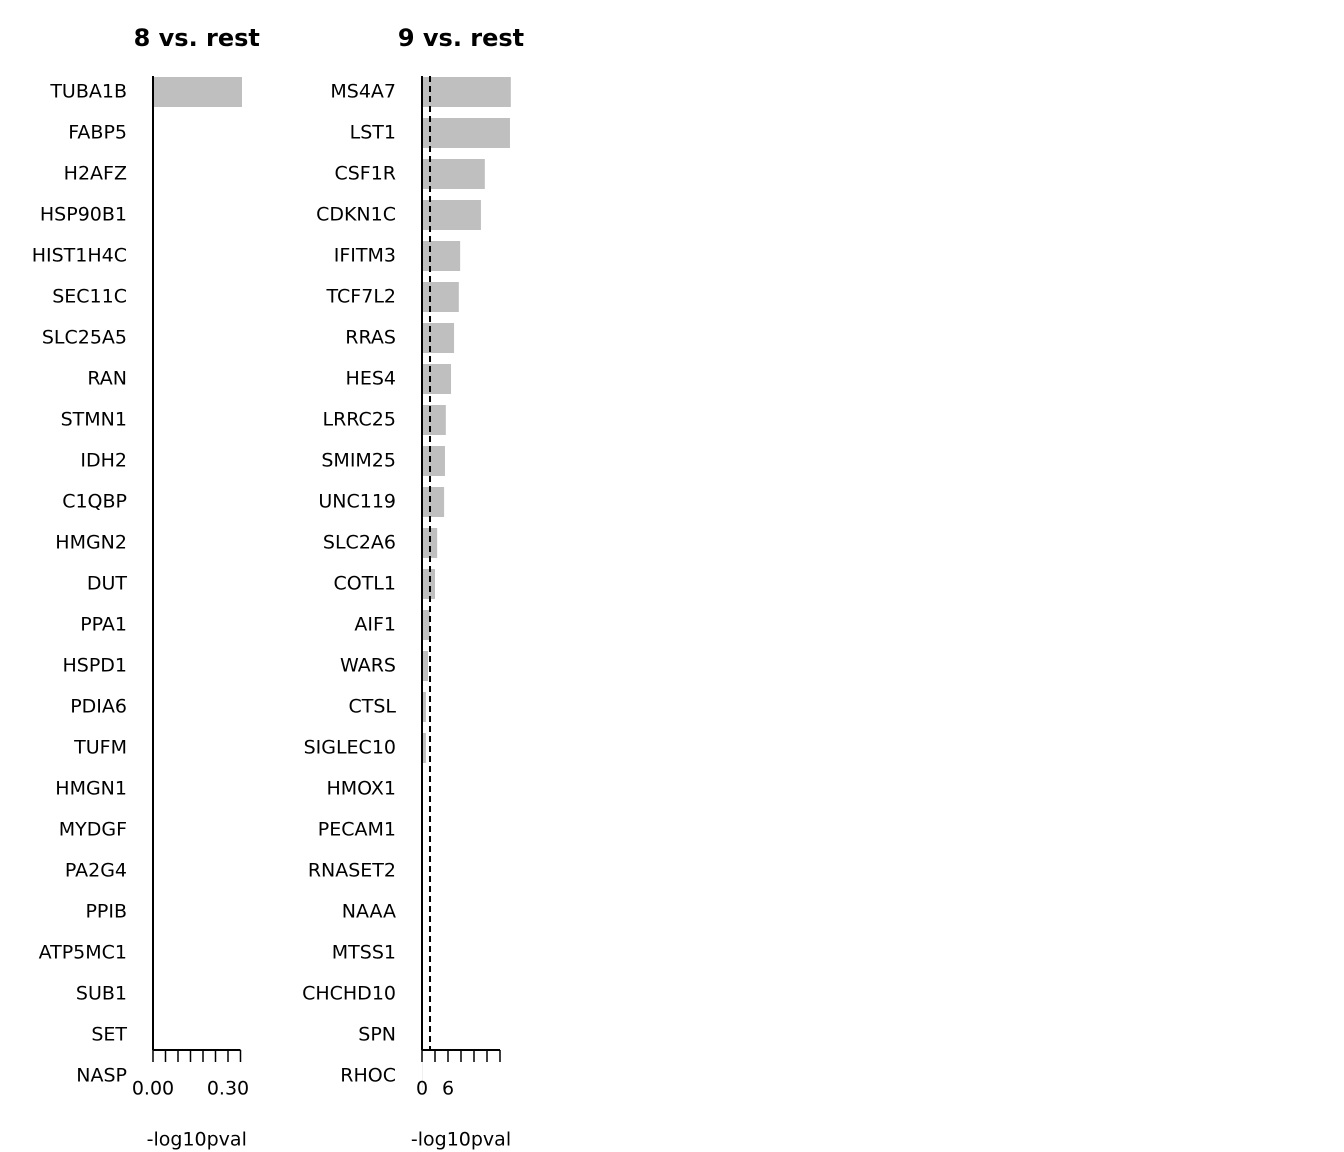  What do you see at coordinates (369, 912) in the screenshot?
I see `y-tick-label: NAAA` at bounding box center [369, 912].